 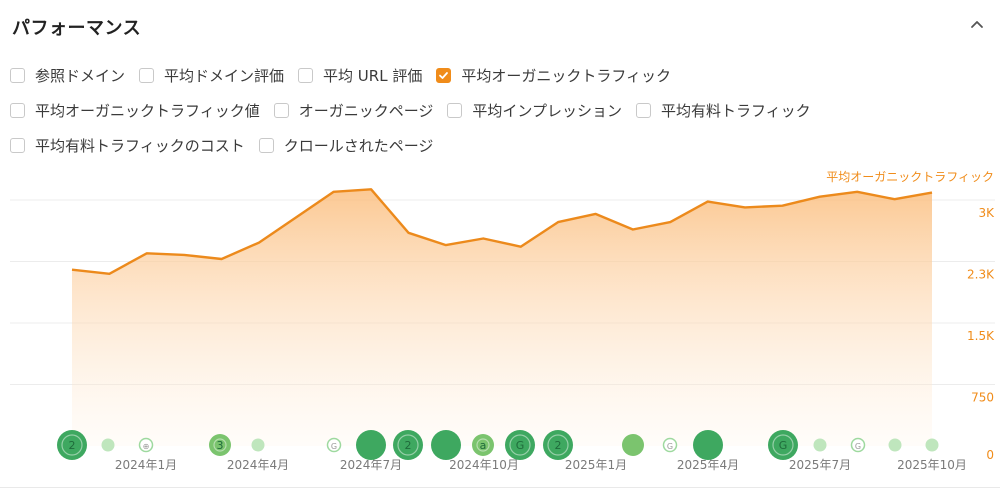 I want to click on checkbox-checked, so click(x=443, y=75).